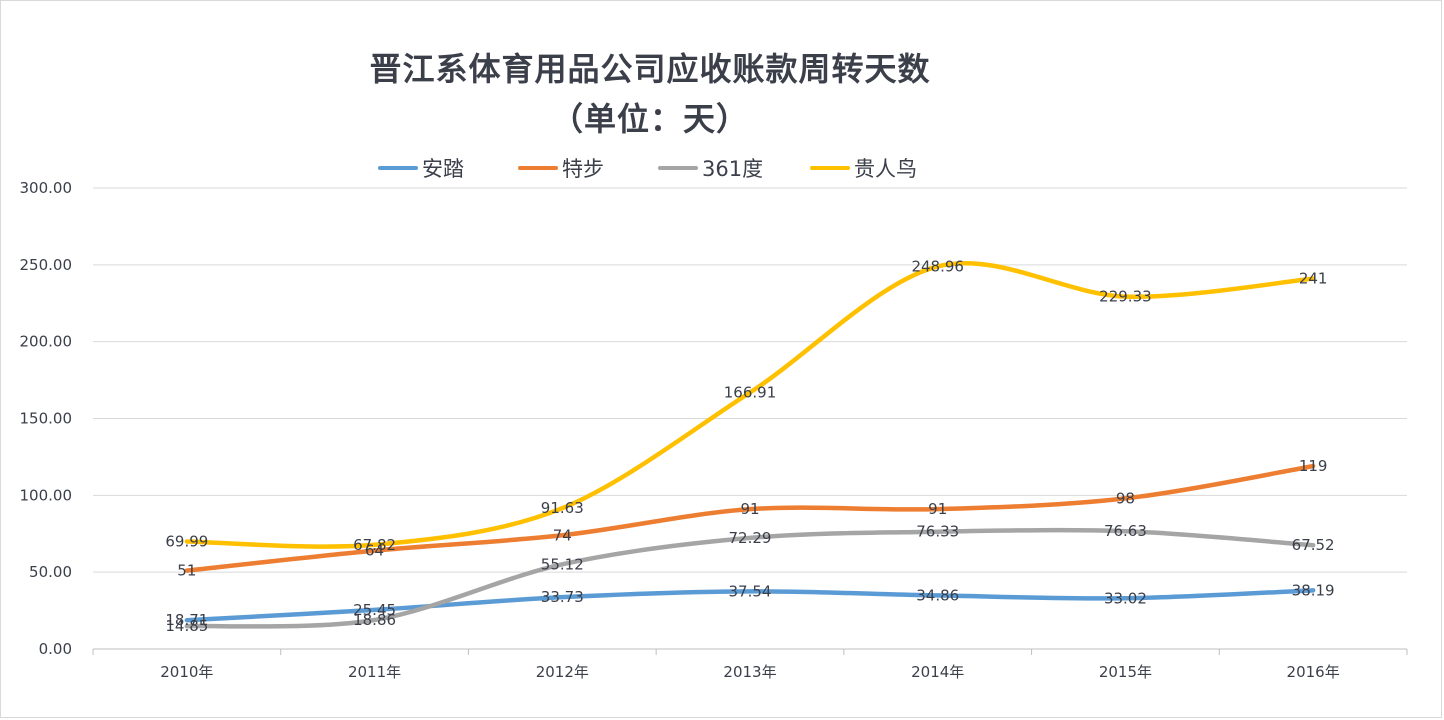 The image size is (1444, 720). What do you see at coordinates (750, 538) in the screenshot?
I see `data-label-361: 72.29` at bounding box center [750, 538].